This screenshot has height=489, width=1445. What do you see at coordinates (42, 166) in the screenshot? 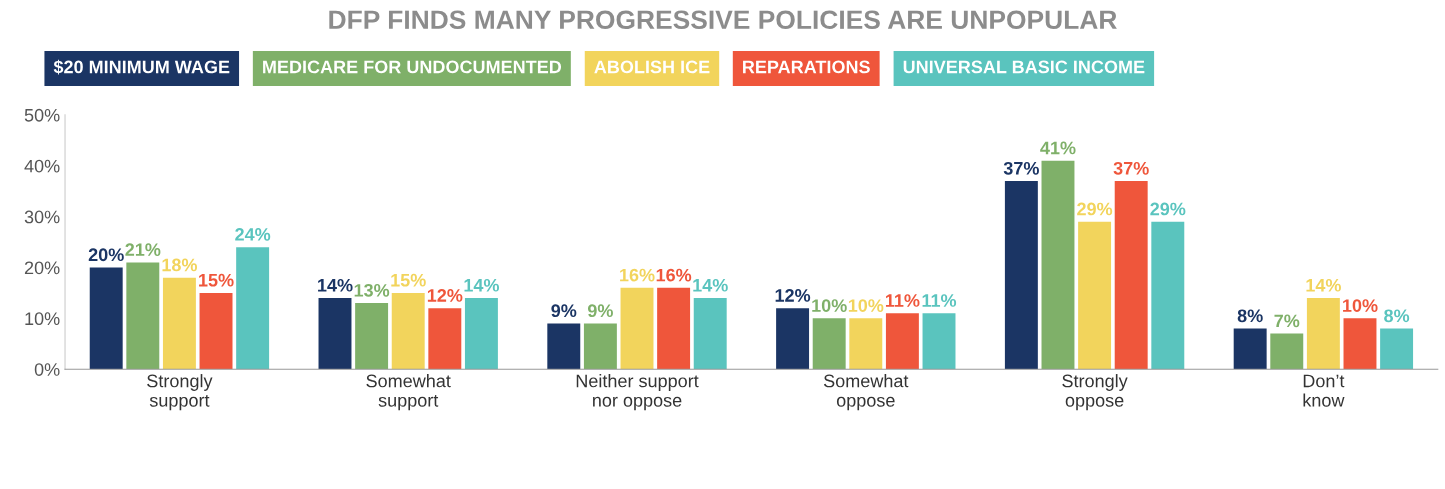
I see `y-tick-label: 40%` at bounding box center [42, 166].